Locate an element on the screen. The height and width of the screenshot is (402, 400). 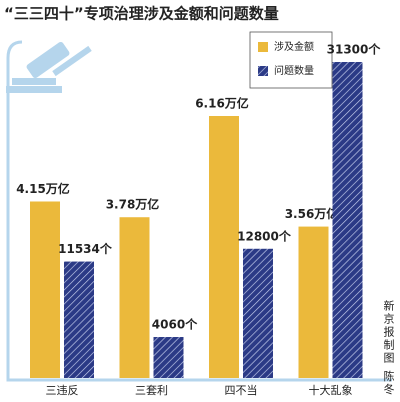
gavel-icon is located at coordinates (49, 67).